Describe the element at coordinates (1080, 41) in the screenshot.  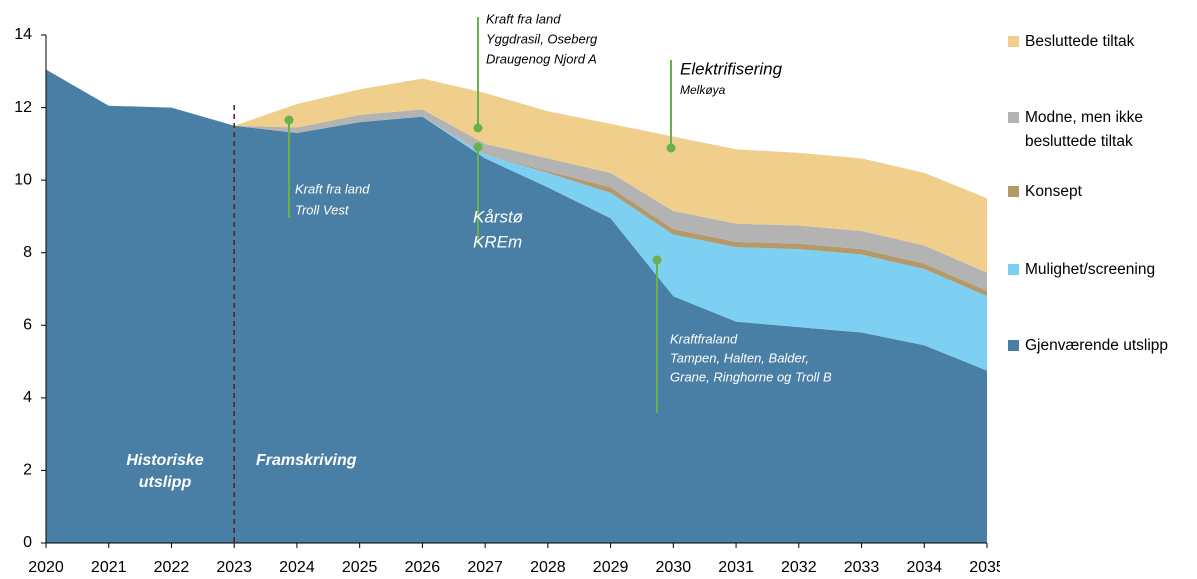
I see `legend-label: Besluttede tiltak` at that location.